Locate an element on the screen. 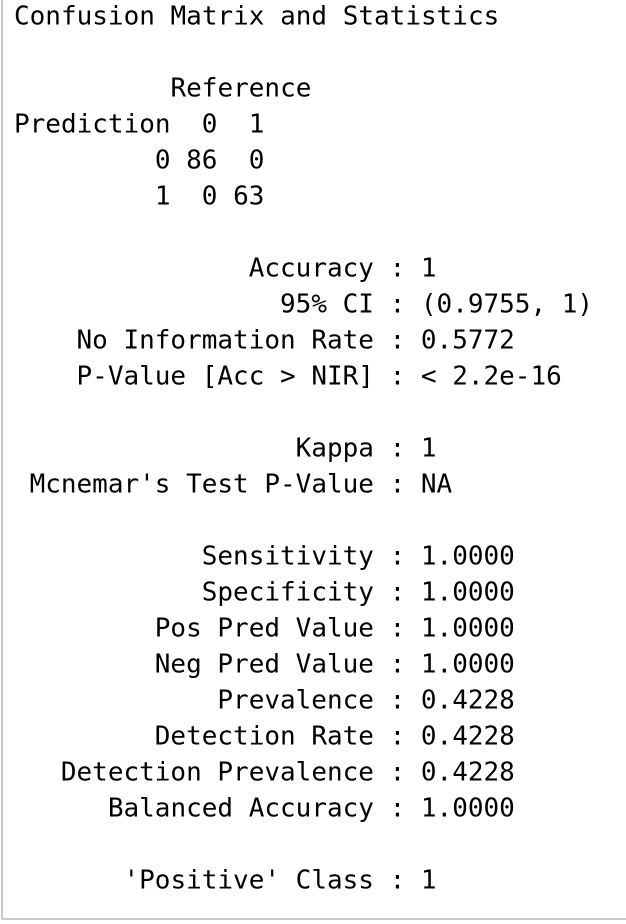 The image size is (626, 924). stat-value: < 2.2e-16 is located at coordinates (491, 377).